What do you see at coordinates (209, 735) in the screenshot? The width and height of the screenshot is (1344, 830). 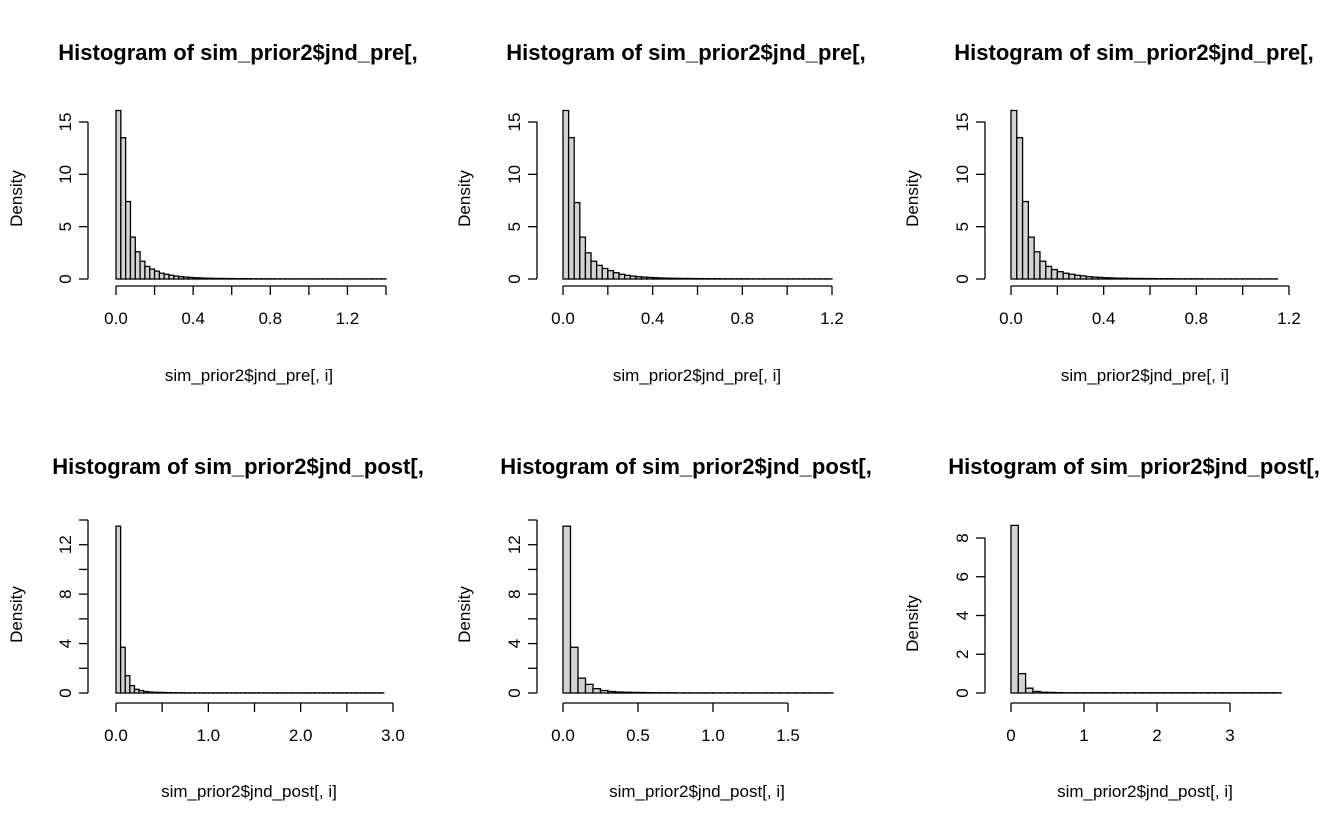 I see `x-tick-label: 1.0` at bounding box center [209, 735].